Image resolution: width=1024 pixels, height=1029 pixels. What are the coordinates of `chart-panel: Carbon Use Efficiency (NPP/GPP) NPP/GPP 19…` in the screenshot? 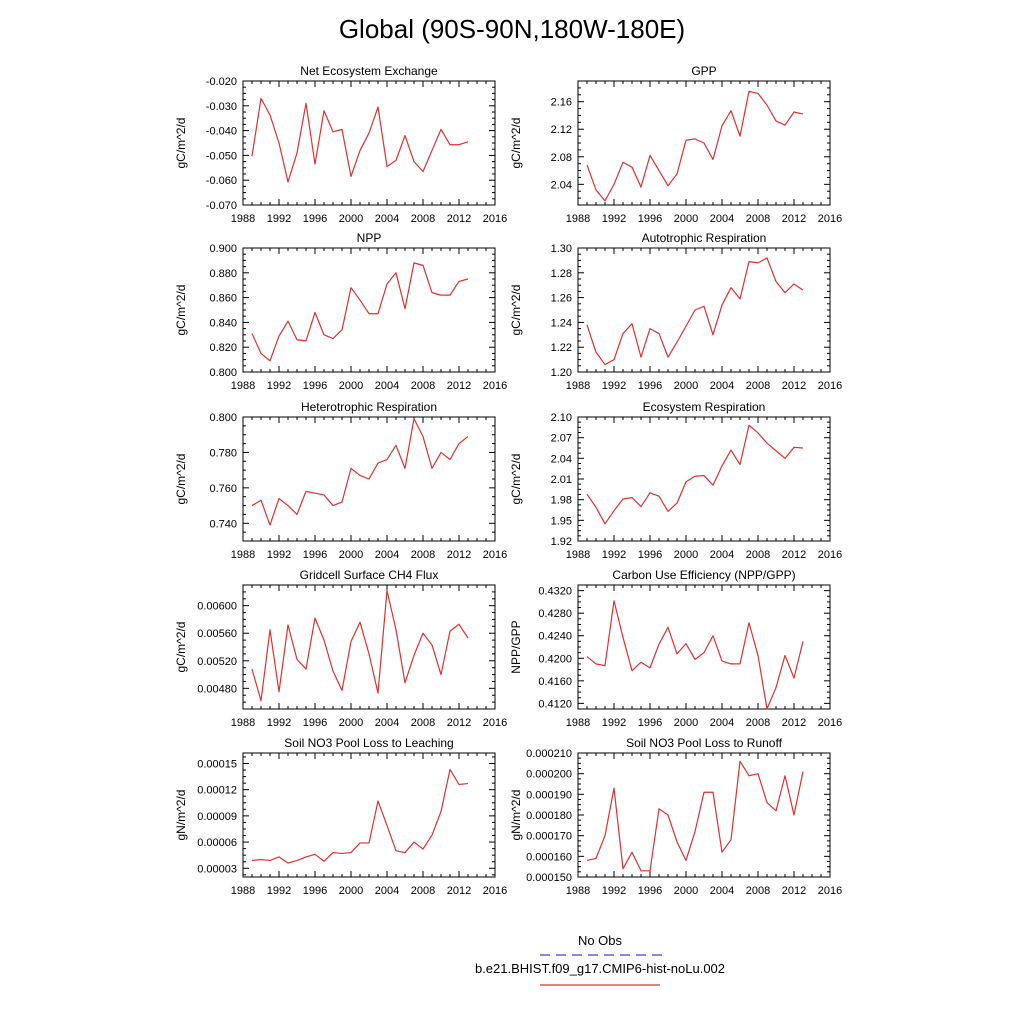 It's located at (675, 648).